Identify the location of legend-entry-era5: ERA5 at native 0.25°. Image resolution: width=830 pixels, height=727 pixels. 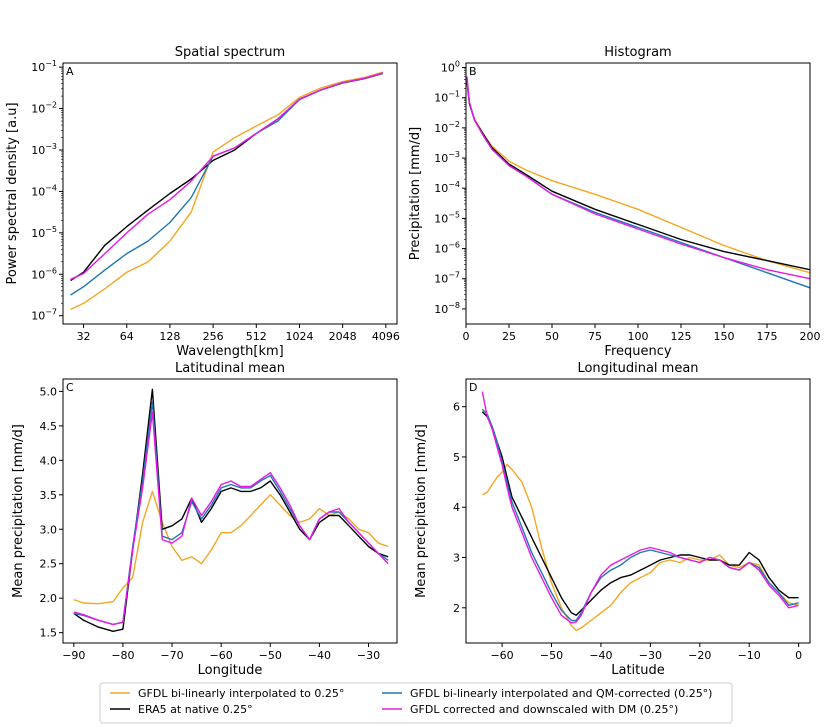
(181, 709).